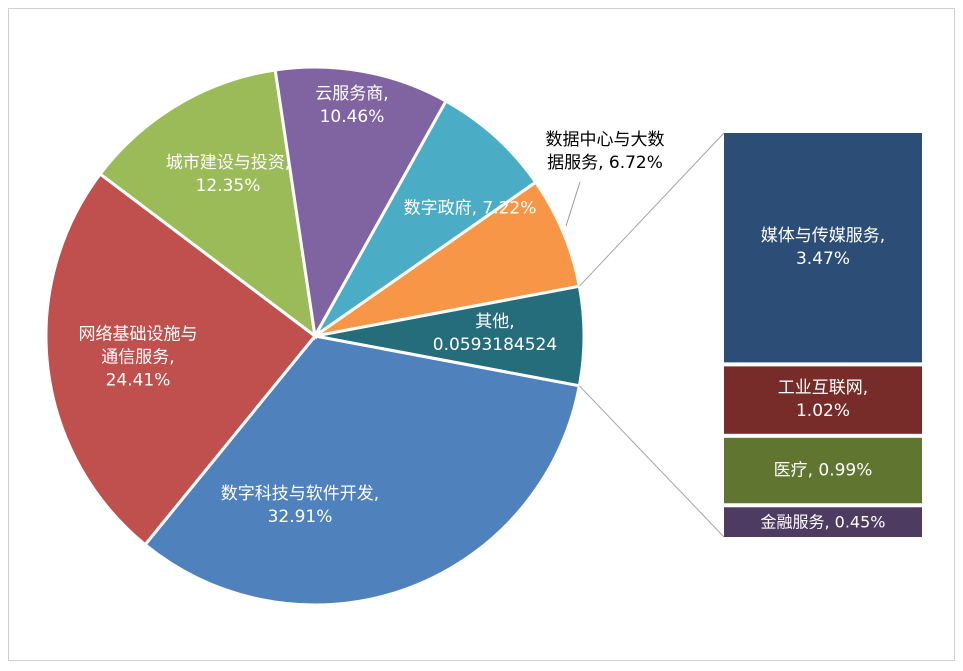 The height and width of the screenshot is (671, 963). I want to click on leader-line, so click(573, 204).